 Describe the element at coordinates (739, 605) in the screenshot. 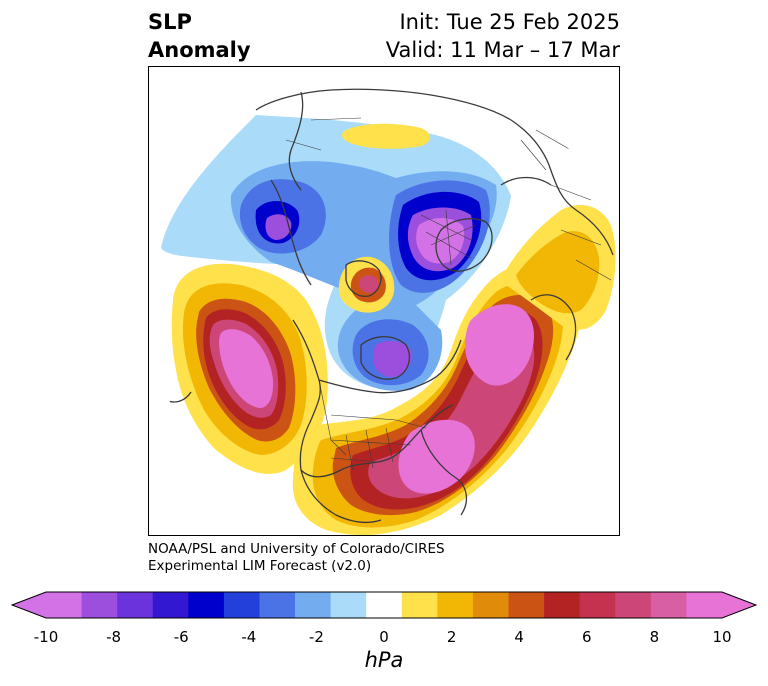

I see `colorbar-max-extend` at that location.